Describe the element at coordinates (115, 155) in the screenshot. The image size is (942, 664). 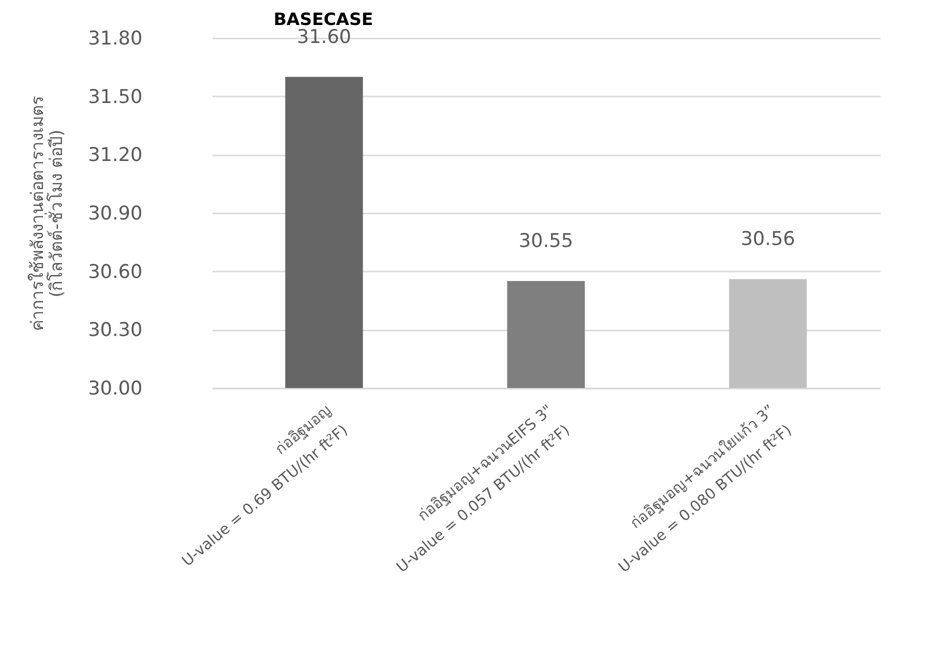
I see `y-tick-label: 31.20` at that location.